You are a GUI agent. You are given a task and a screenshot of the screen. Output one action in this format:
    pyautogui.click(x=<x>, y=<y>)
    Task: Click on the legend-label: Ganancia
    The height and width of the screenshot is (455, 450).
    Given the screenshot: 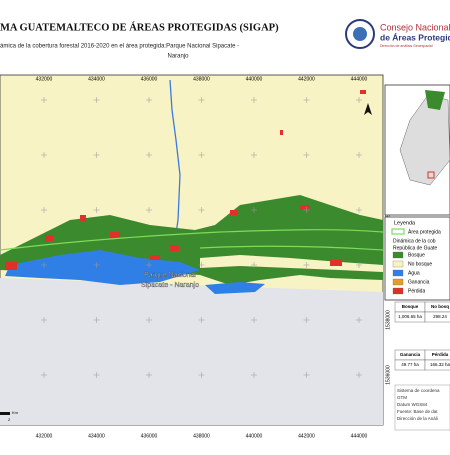 What is the action you would take?
    pyautogui.click(x=419, y=282)
    